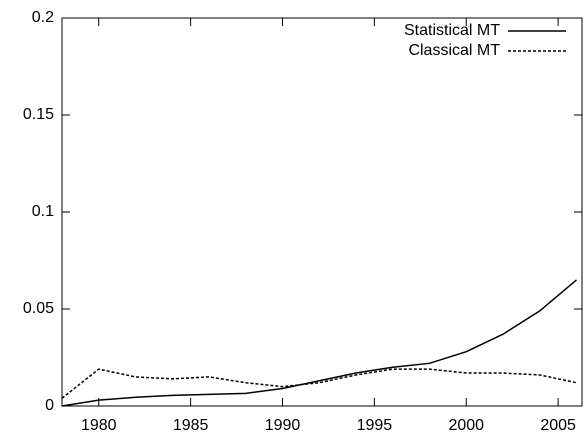 The image size is (588, 436). Describe the element at coordinates (49, 405) in the screenshot. I see `y-tick-label: 0` at that location.